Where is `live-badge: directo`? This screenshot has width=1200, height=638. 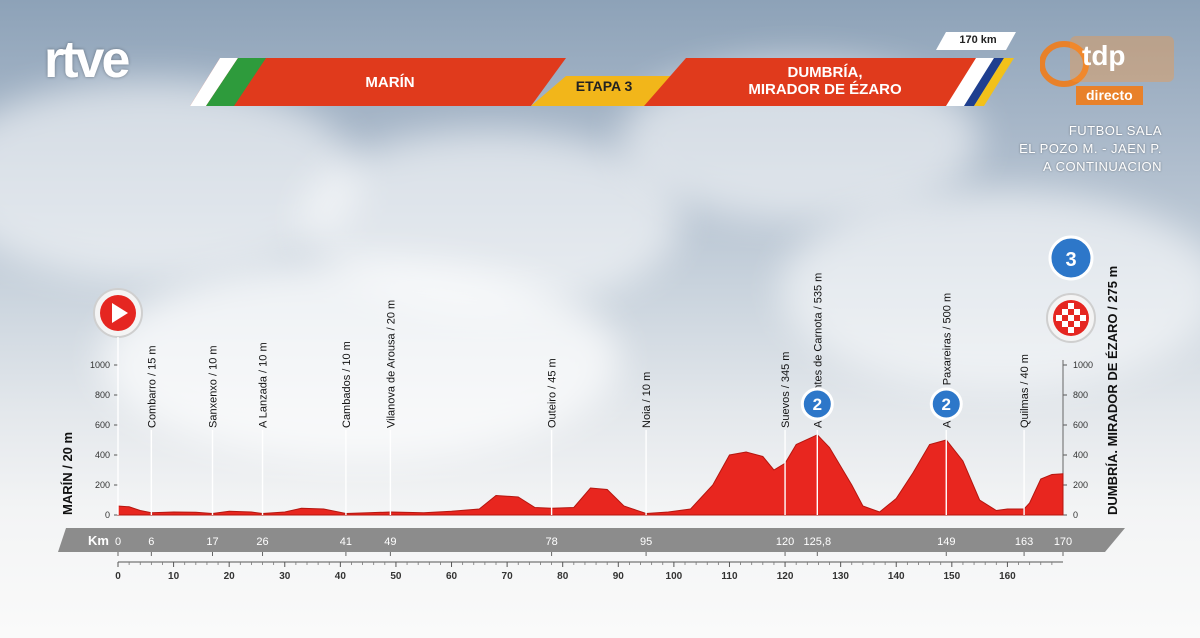
live-badge: directo is located at coordinates (1109, 95).